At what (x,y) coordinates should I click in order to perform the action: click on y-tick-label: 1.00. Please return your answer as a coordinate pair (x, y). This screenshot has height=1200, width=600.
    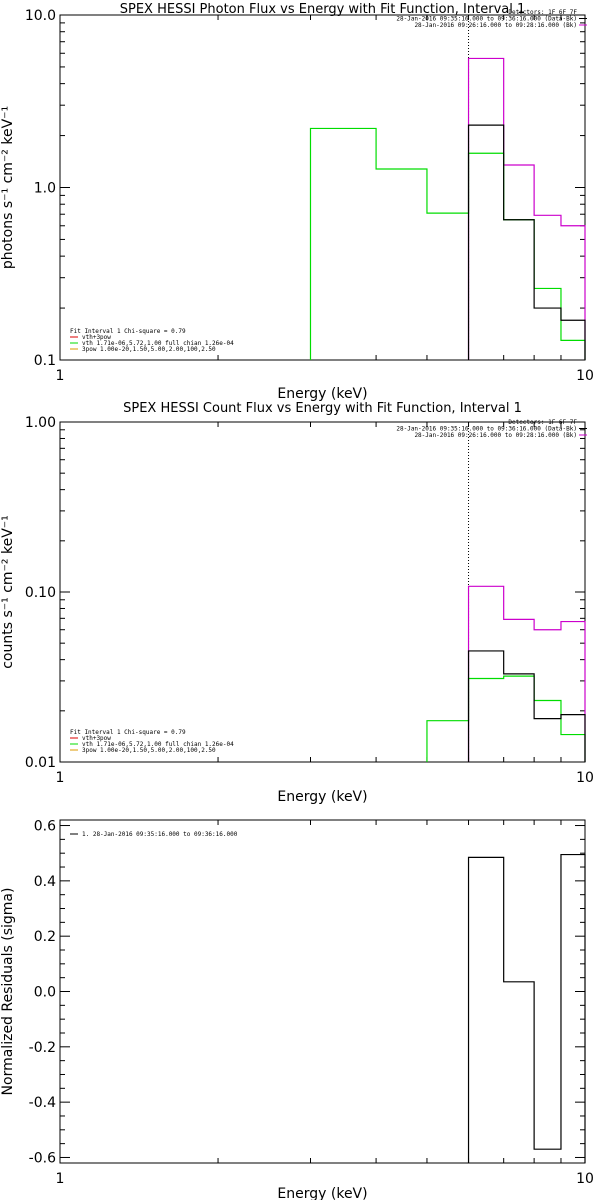
    Looking at the image, I should click on (40, 423).